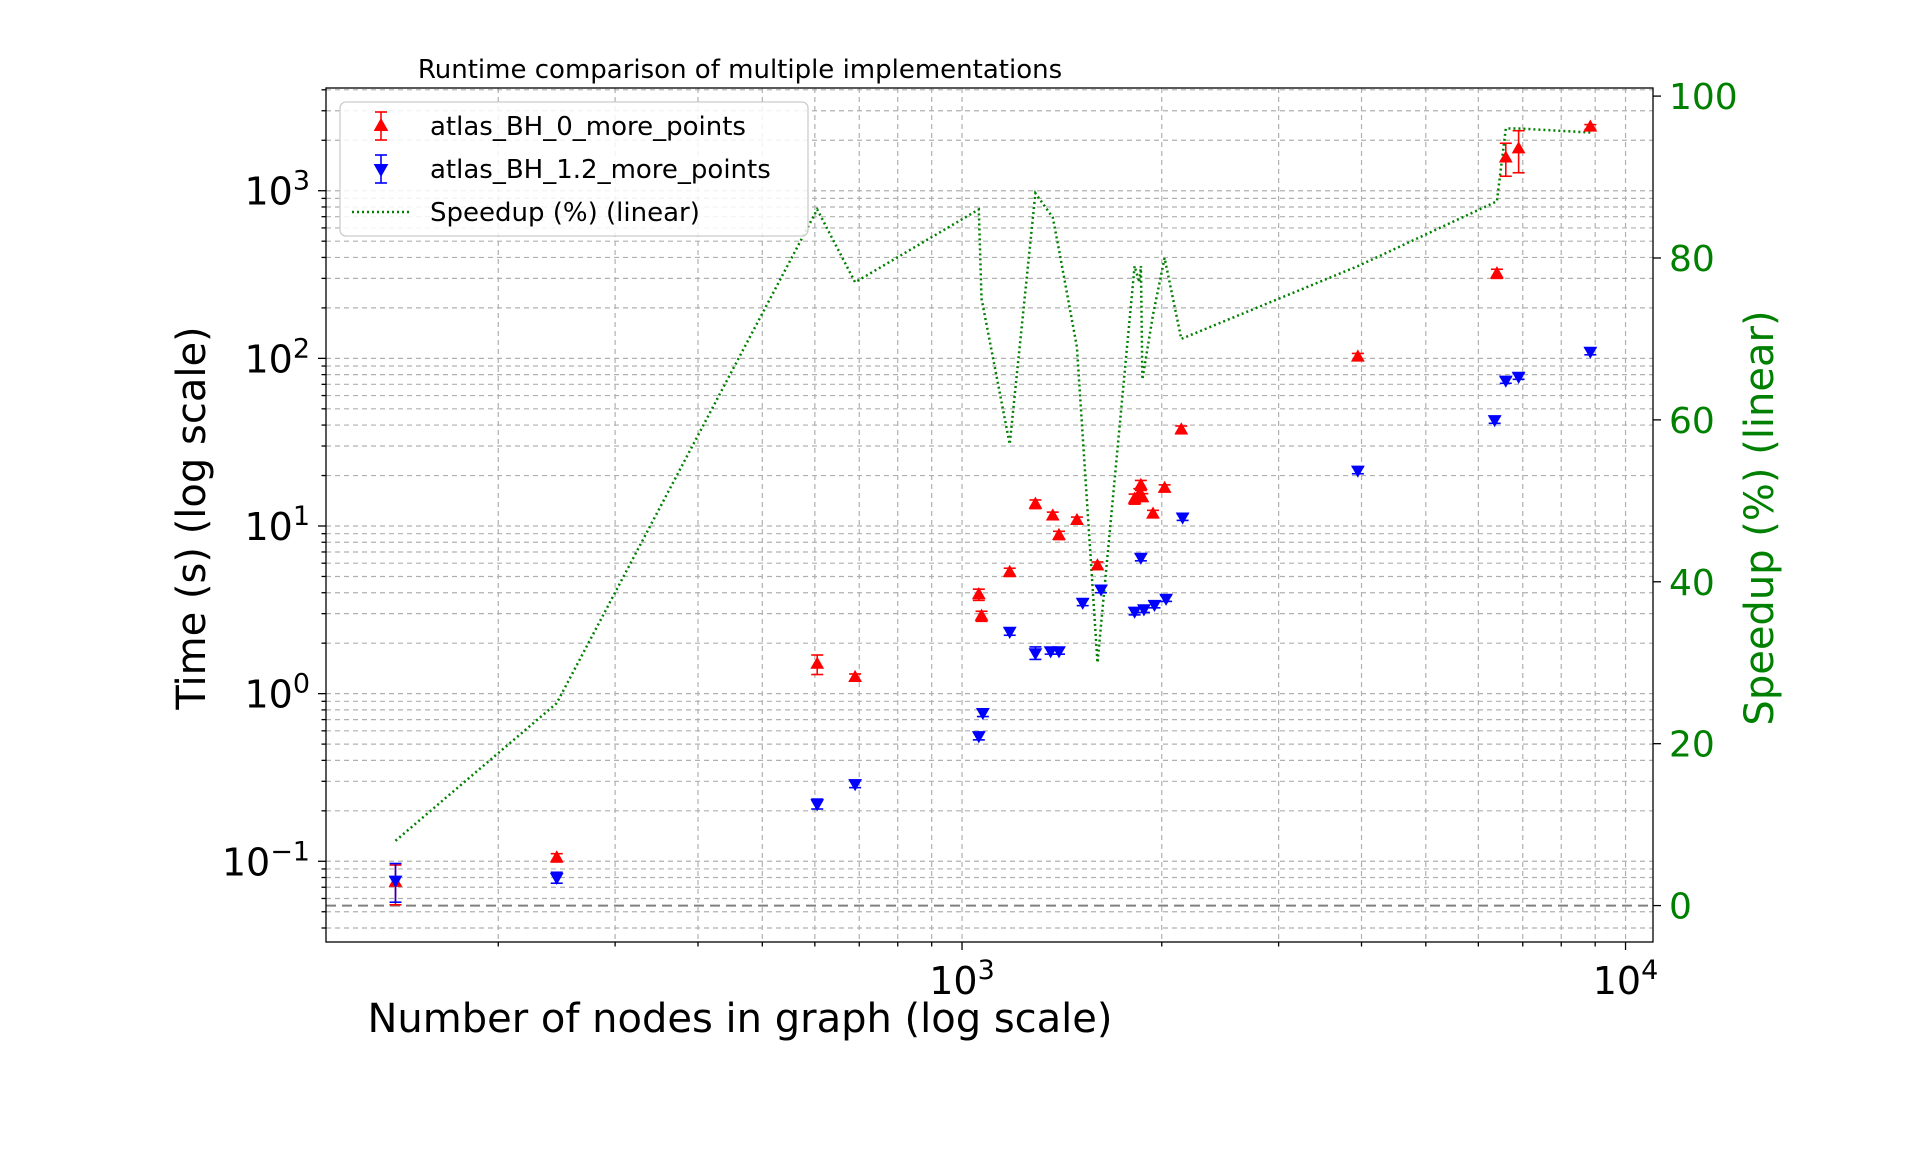 The width and height of the screenshot is (1920, 1158). What do you see at coordinates (740, 1019) in the screenshot?
I see `x-axis-label: Number of nodes in graph (log scale)` at bounding box center [740, 1019].